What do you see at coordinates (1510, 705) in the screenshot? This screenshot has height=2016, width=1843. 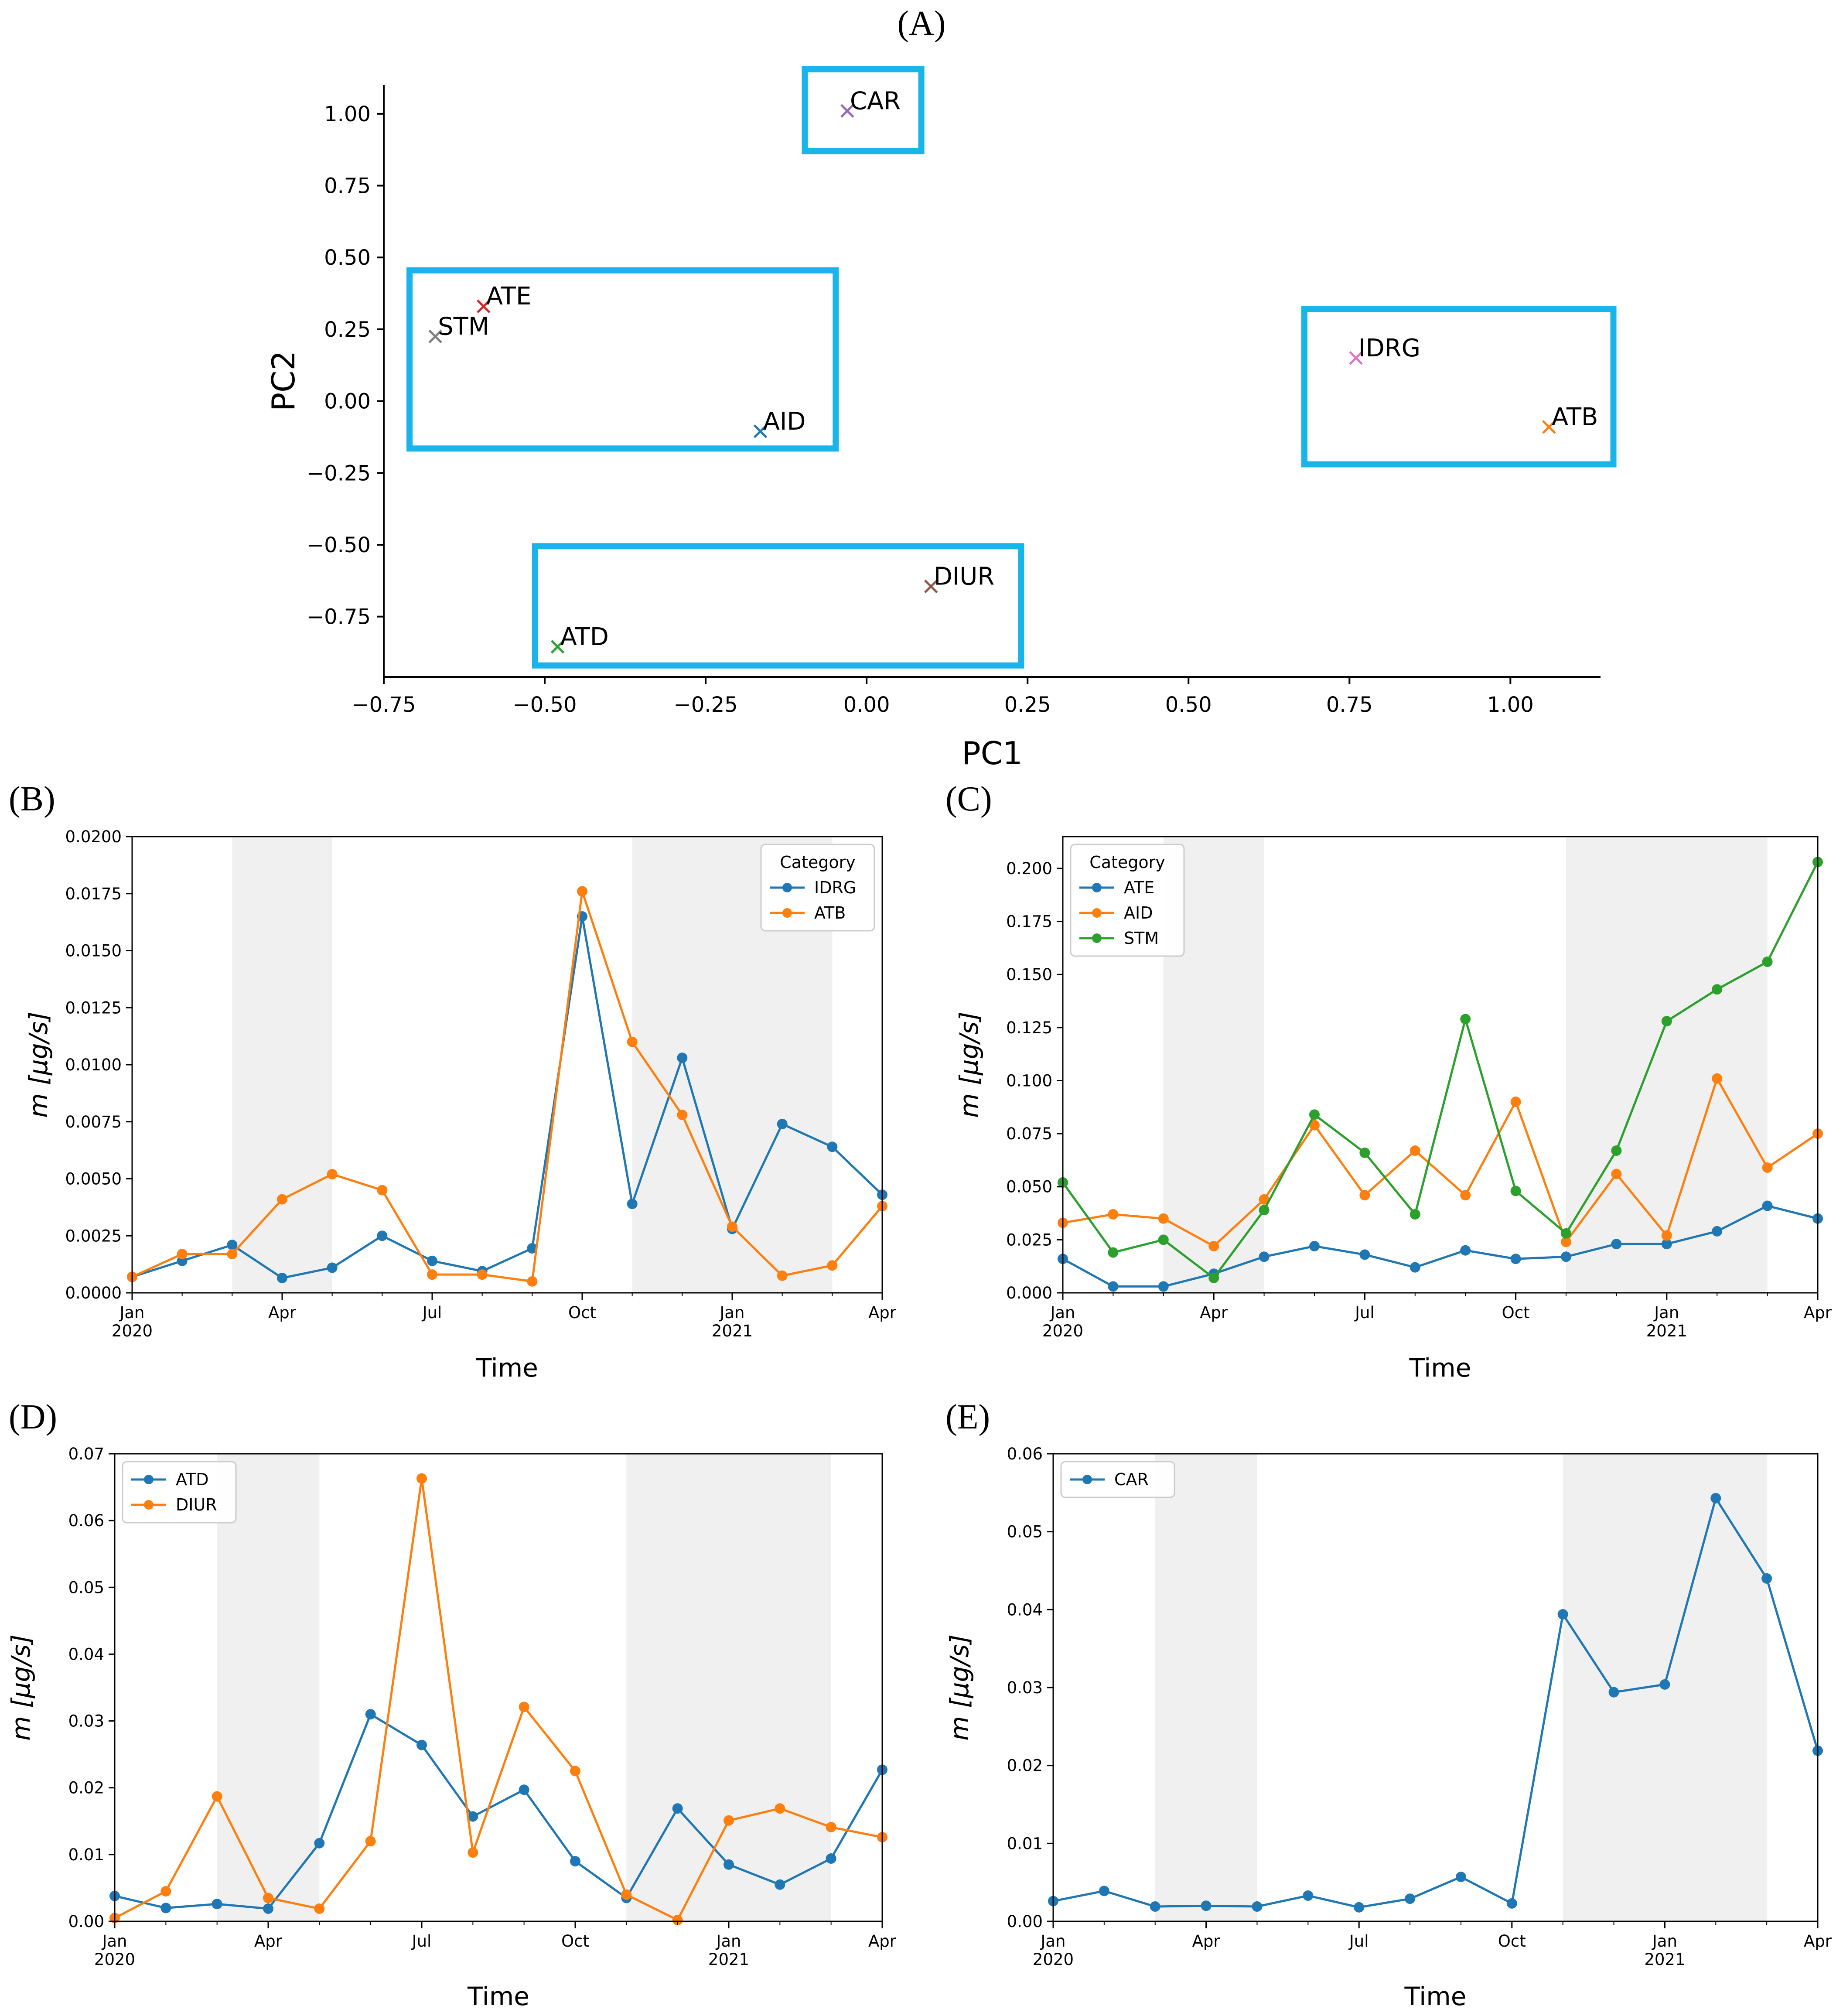 I see `x-tick-label: 1.00` at bounding box center [1510, 705].